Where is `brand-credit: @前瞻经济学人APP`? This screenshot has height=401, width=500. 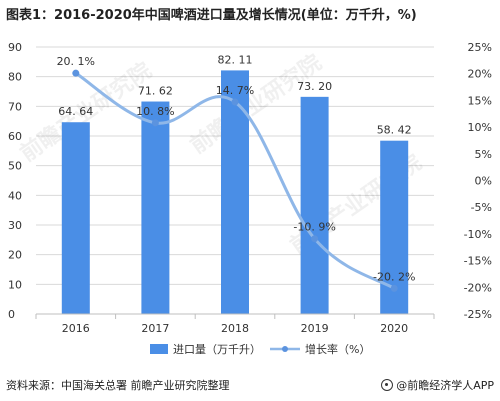
brand-credit: @前瞻经济学人APP is located at coordinates (437, 385).